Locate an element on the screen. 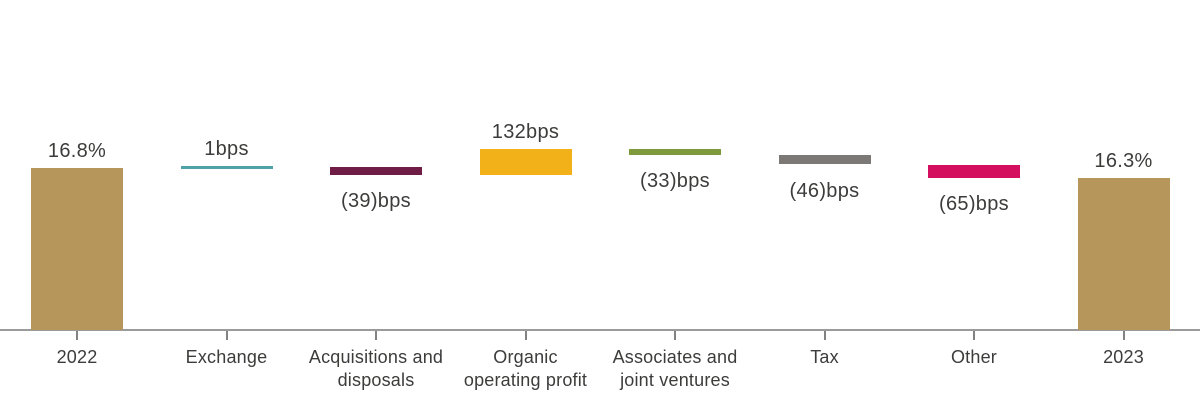 The width and height of the screenshot is (1200, 400). category-label-line: Acquisitions and is located at coordinates (376, 357).